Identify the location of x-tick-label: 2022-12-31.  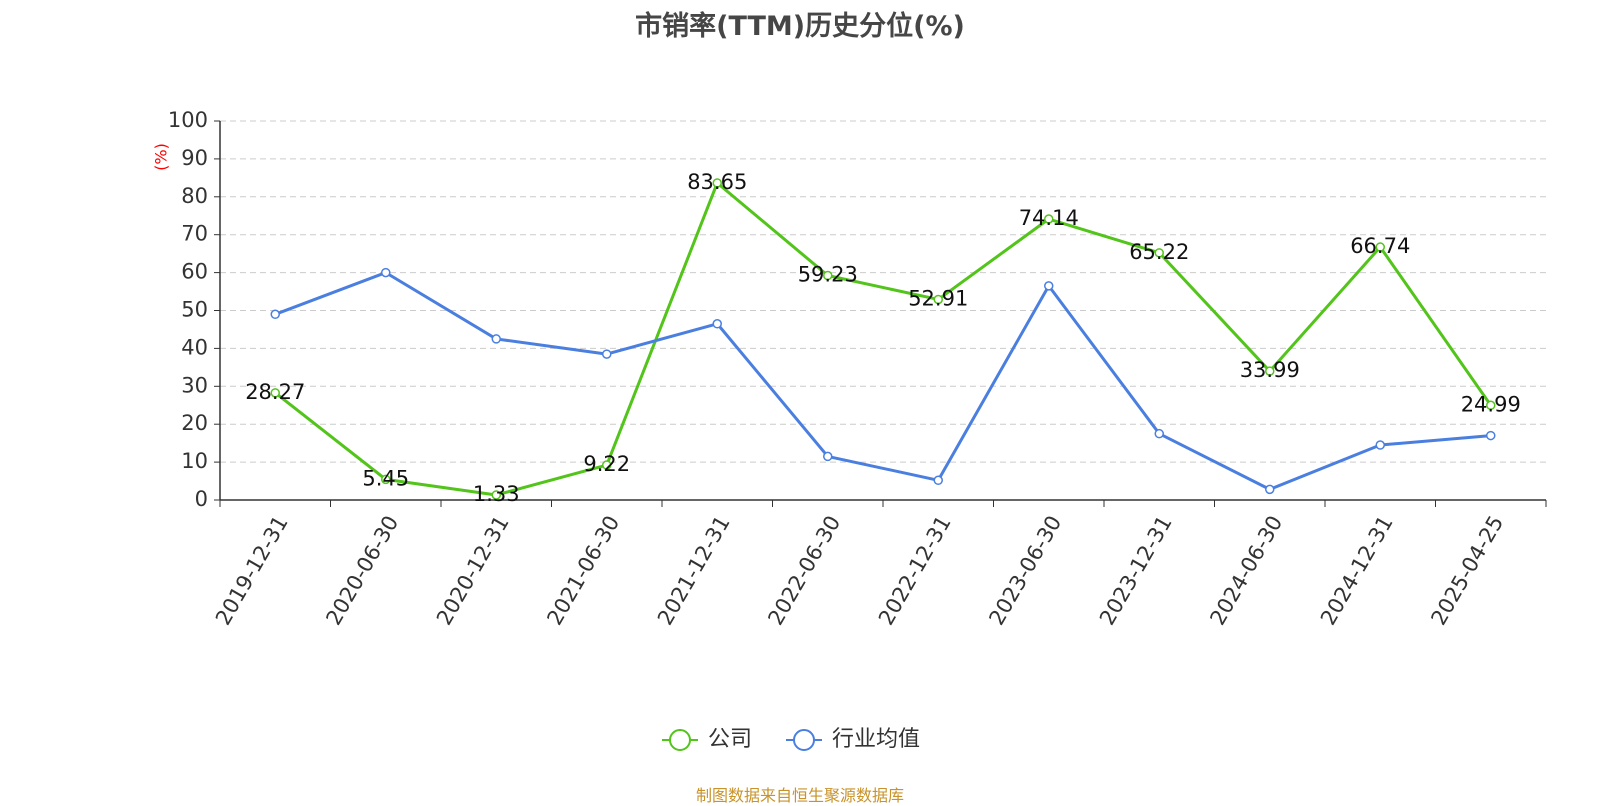
(915, 571).